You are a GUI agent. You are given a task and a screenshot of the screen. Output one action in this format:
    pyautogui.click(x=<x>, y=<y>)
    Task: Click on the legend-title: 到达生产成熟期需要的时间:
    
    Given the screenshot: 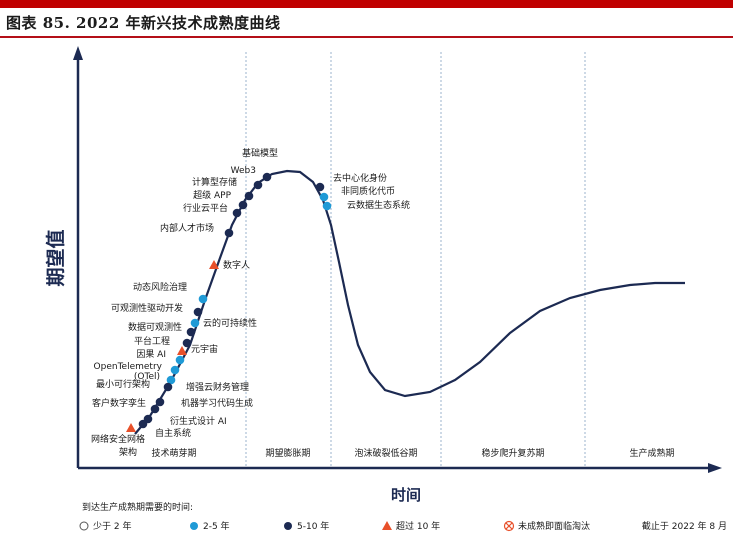 What is the action you would take?
    pyautogui.click(x=137, y=507)
    